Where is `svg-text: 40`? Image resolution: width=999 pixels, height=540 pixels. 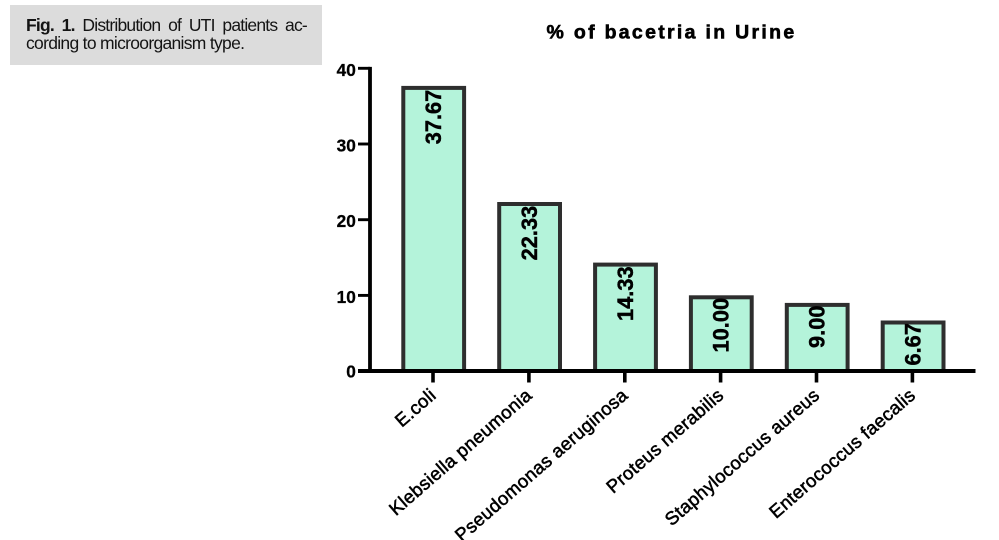
svg-text: 40 is located at coordinates (346, 70).